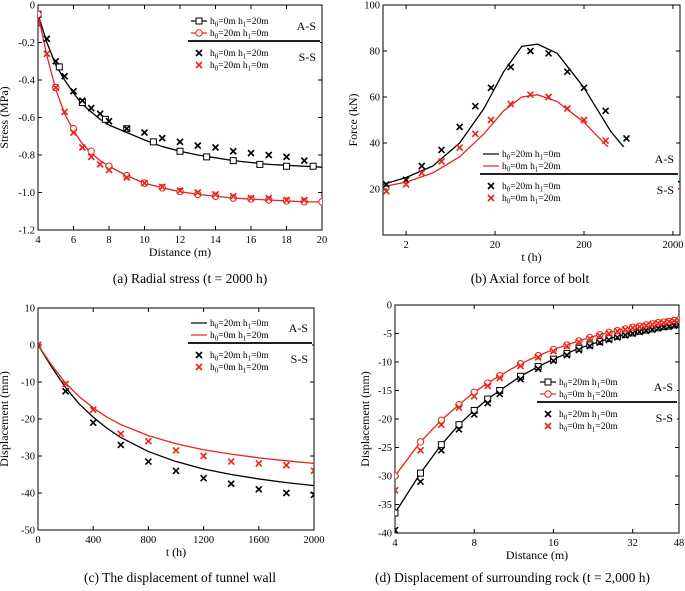  Describe the element at coordinates (28, 420) in the screenshot. I see `y-tick-label: -20` at that location.